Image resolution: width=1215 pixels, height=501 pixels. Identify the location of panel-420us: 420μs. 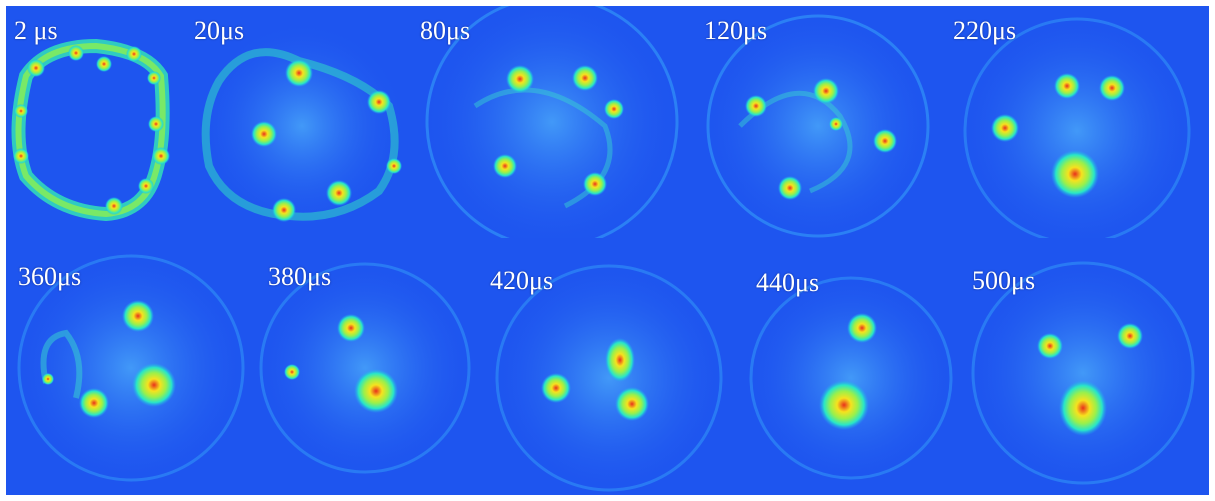
(609, 366).